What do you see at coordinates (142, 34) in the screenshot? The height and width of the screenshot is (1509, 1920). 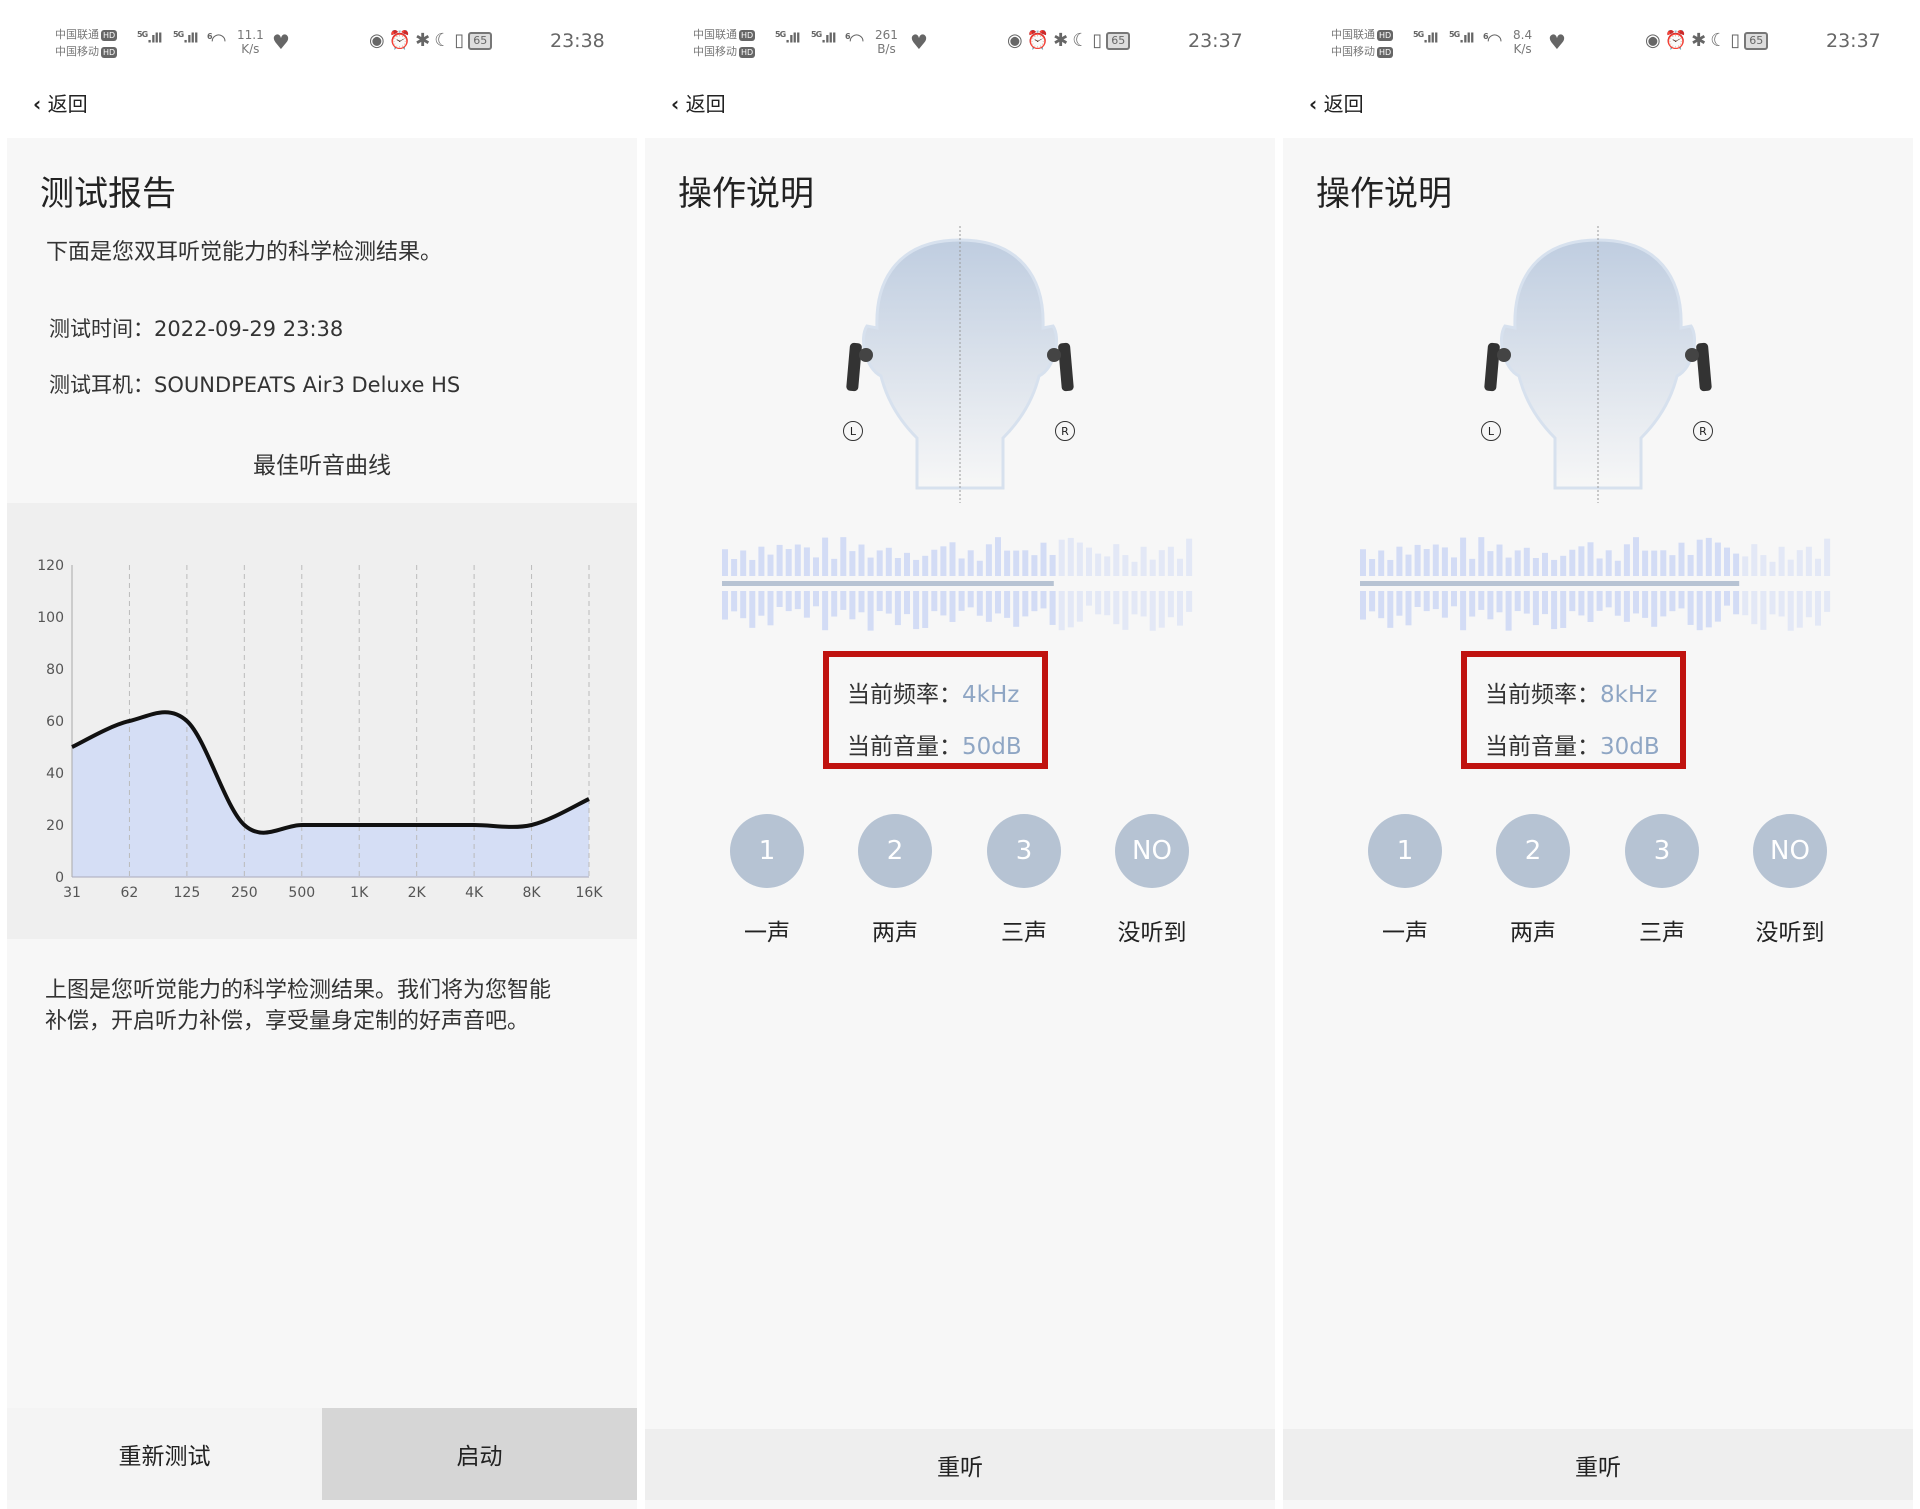 I see `status-net1: 5G` at bounding box center [142, 34].